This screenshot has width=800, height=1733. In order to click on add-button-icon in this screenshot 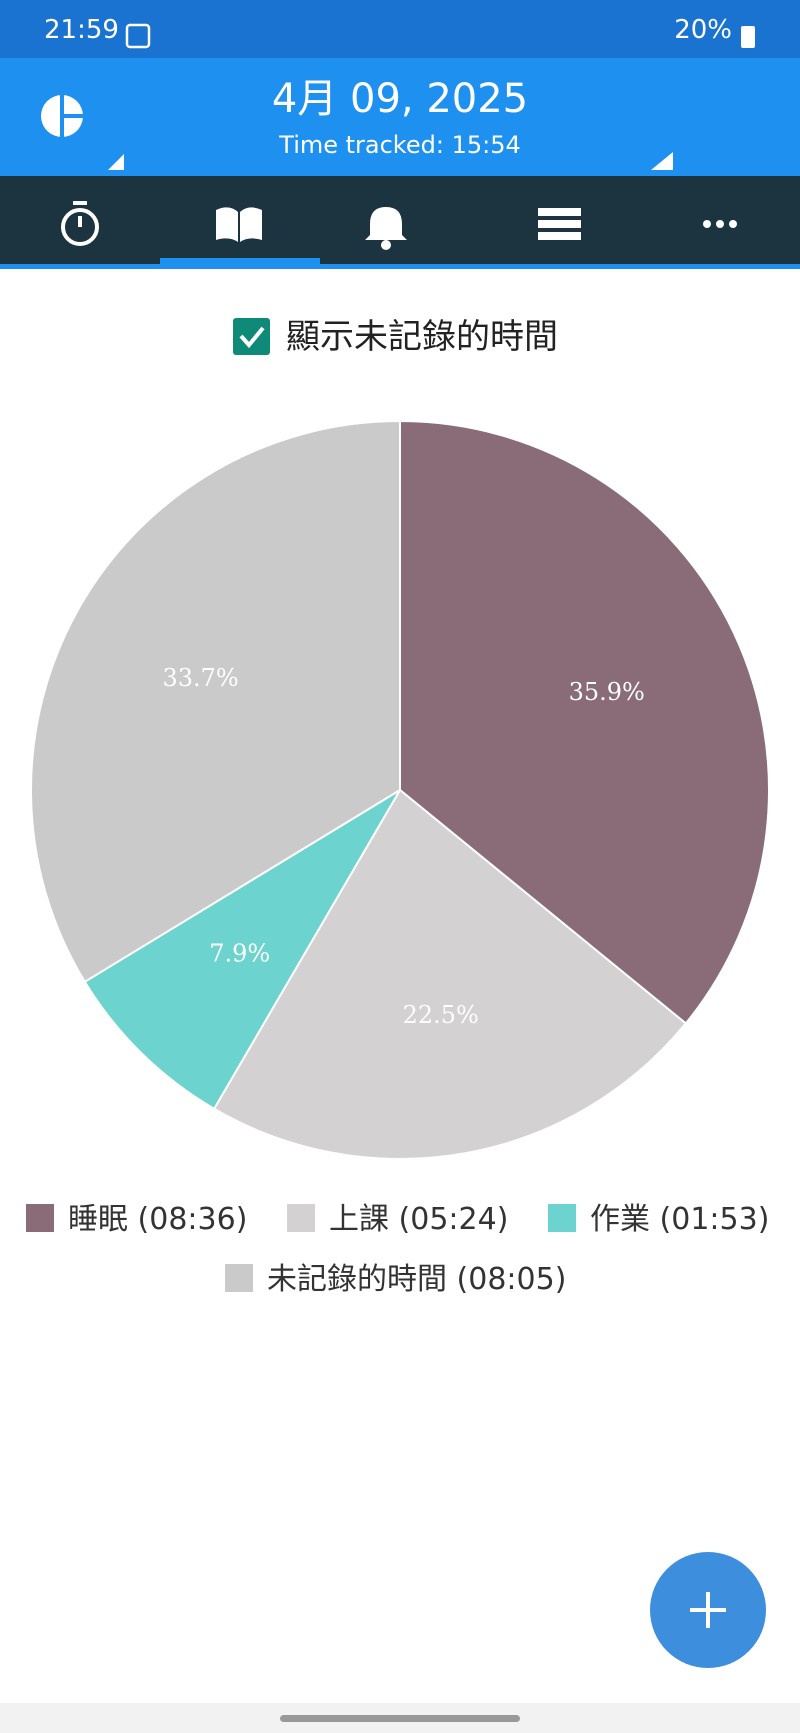, I will do `click(708, 1610)`.